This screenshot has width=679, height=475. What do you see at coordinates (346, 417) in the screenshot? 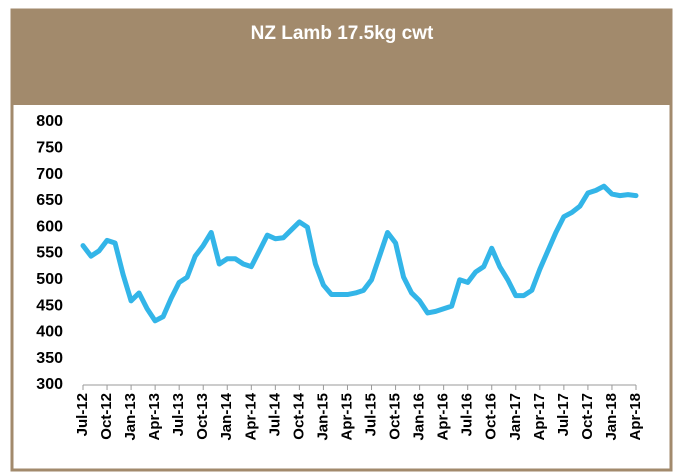
I see `x-tick-label: Apr-15` at bounding box center [346, 417].